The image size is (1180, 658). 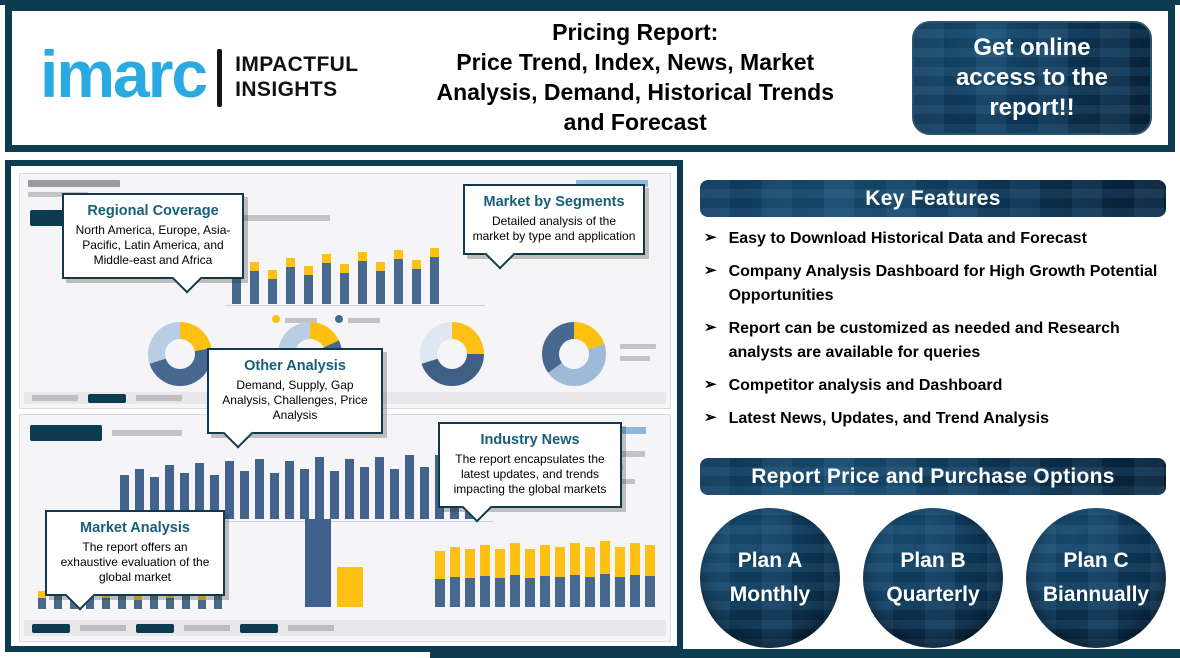 I want to click on big-column-navy, so click(x=318, y=563).